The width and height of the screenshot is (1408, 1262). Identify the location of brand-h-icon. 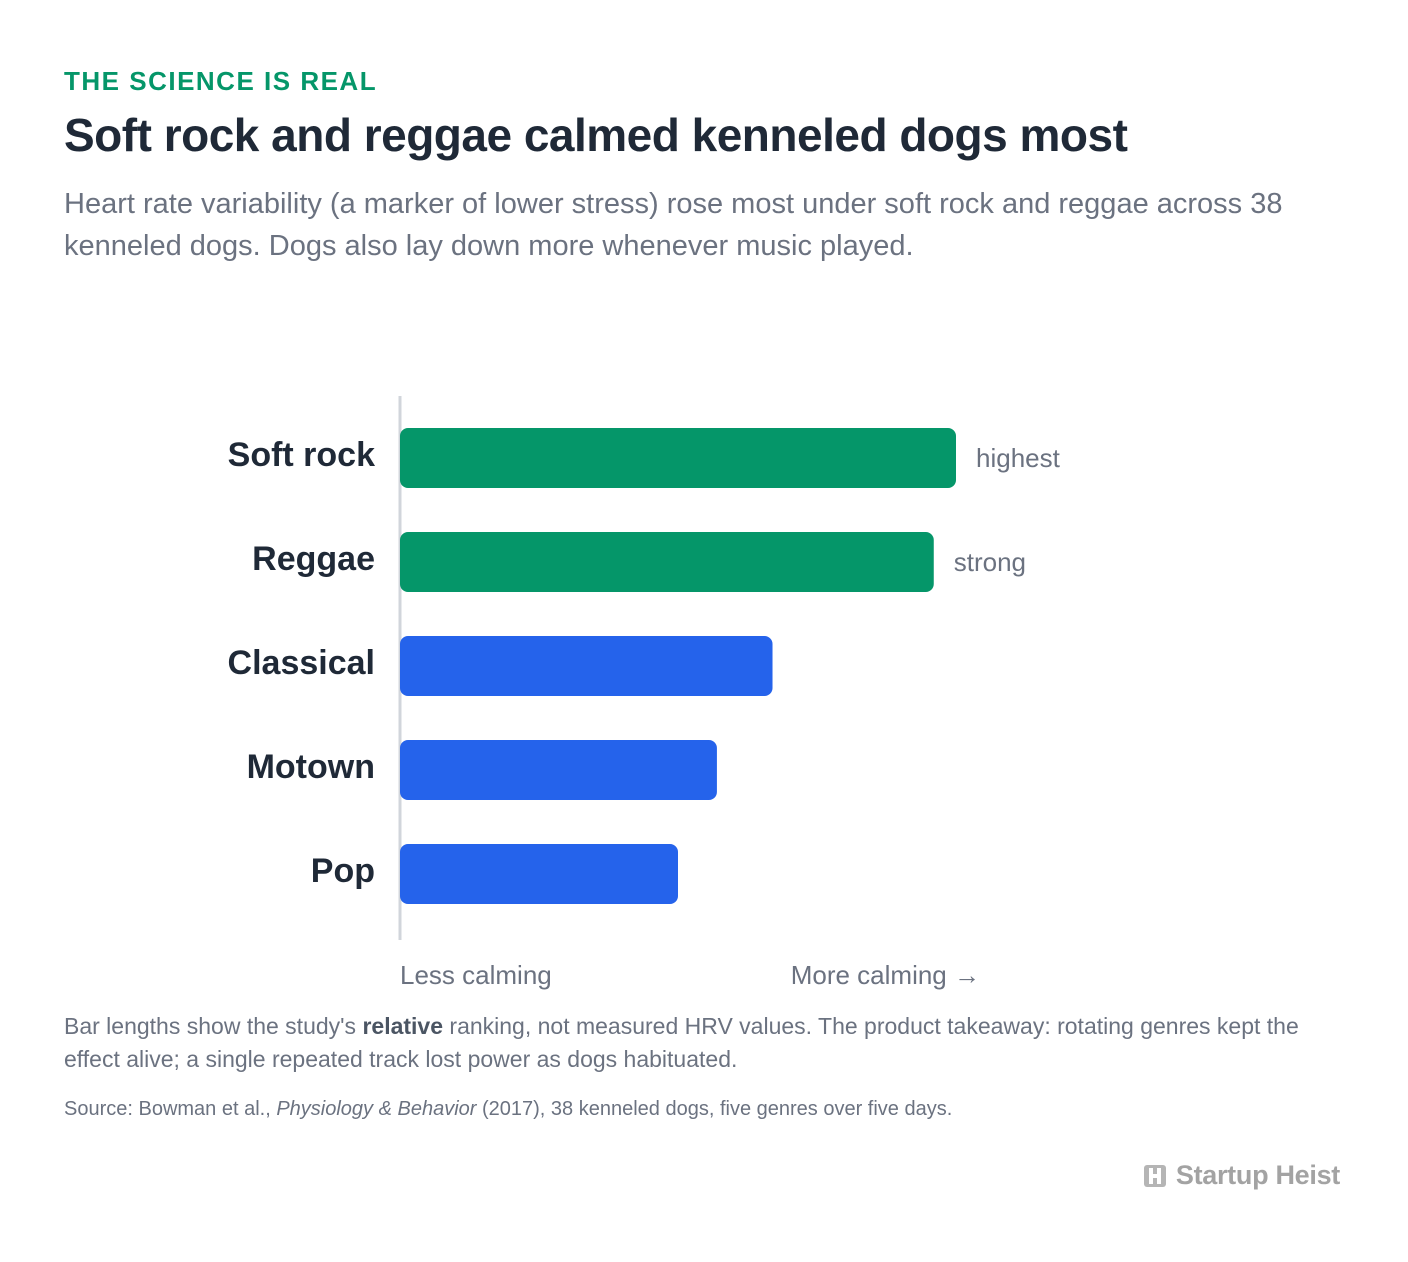
(1154, 1175).